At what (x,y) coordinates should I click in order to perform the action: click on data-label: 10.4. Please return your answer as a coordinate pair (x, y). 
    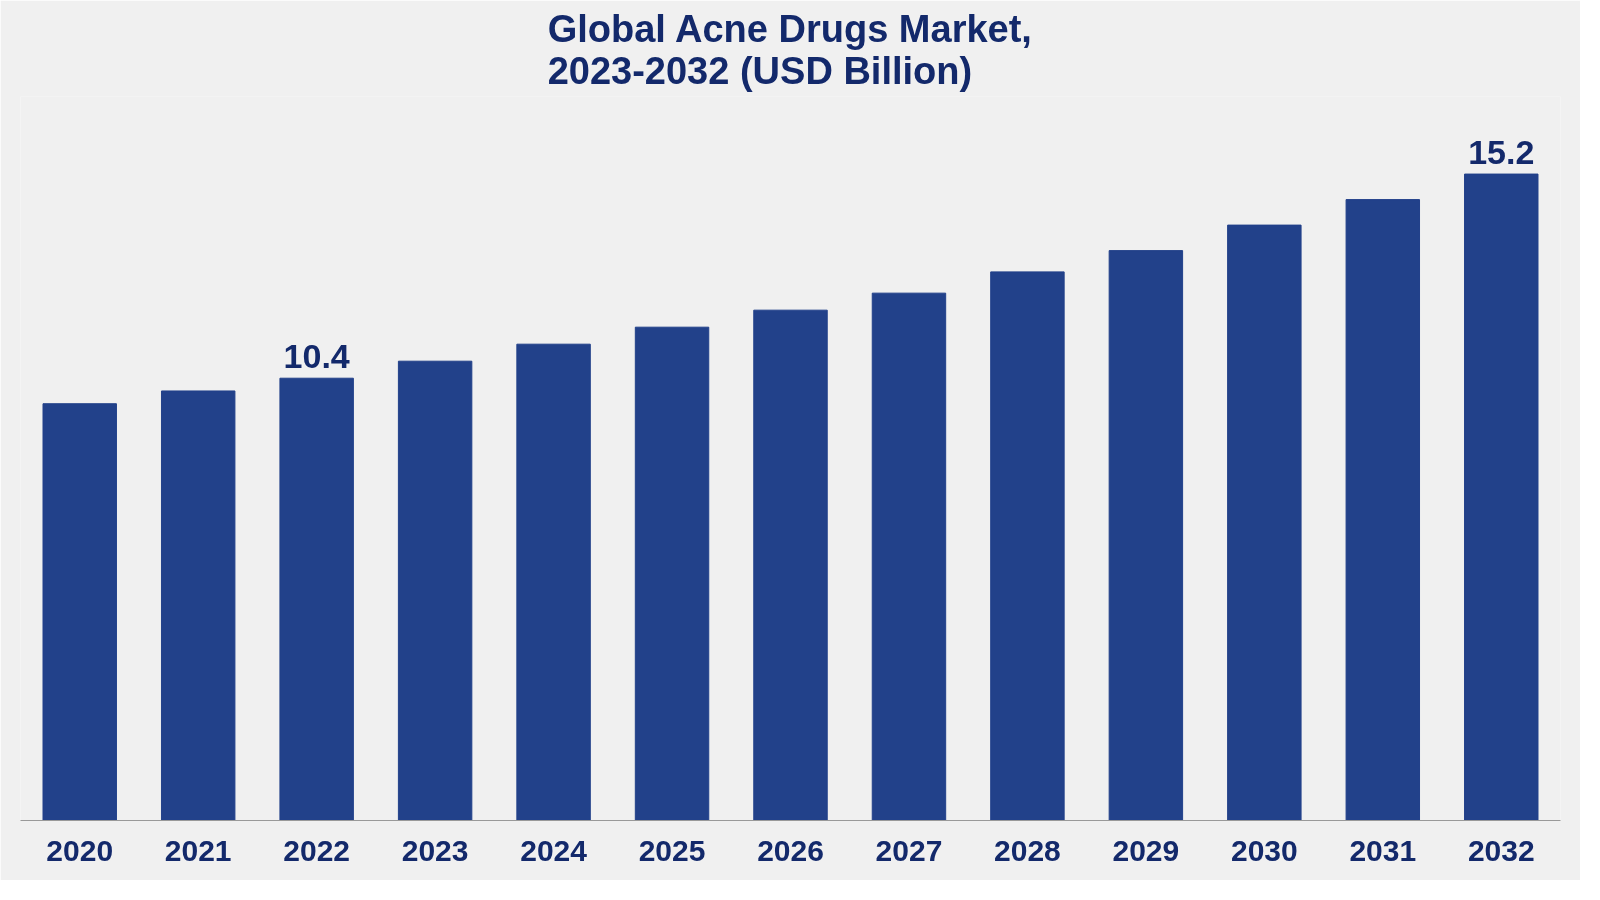
    Looking at the image, I should click on (316, 356).